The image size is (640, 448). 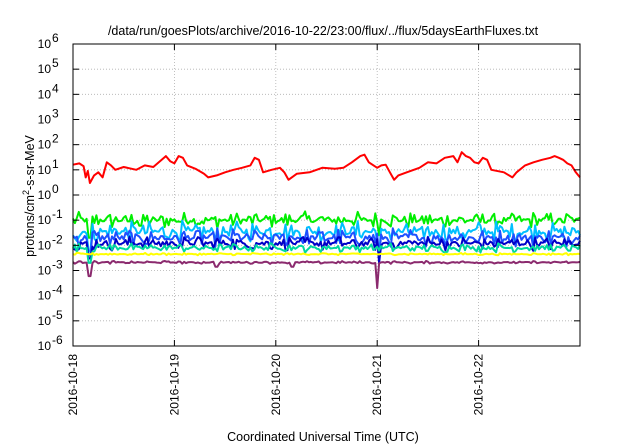 I want to click on y-tick-exponent: -1, so click(x=57, y=214).